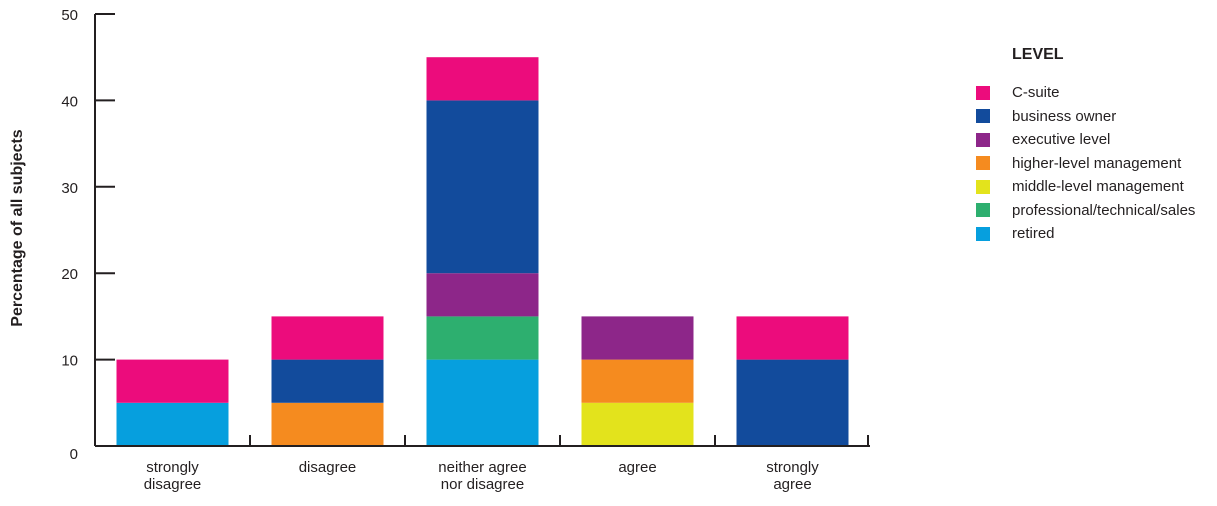 Image resolution: width=1217 pixels, height=506 pixels. What do you see at coordinates (69, 361) in the screenshot?
I see `y-tick-label: 10` at bounding box center [69, 361].